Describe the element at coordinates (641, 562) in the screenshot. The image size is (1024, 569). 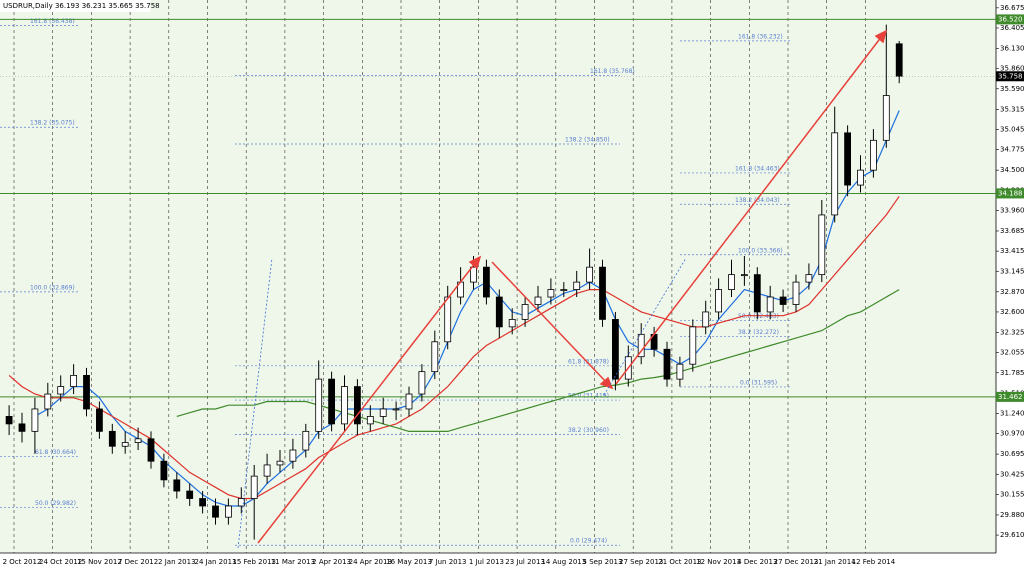
I see `x-tick-label: 27 Sep 2013` at that location.